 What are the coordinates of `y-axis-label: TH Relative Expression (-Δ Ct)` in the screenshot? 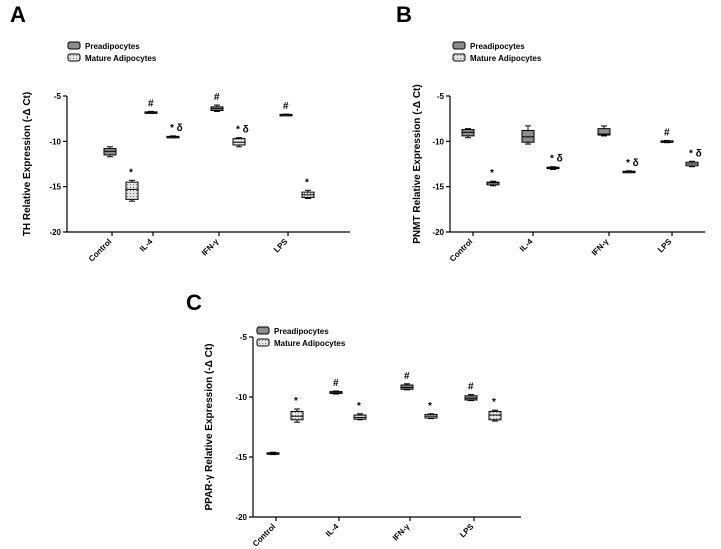 It's located at (27, 164).